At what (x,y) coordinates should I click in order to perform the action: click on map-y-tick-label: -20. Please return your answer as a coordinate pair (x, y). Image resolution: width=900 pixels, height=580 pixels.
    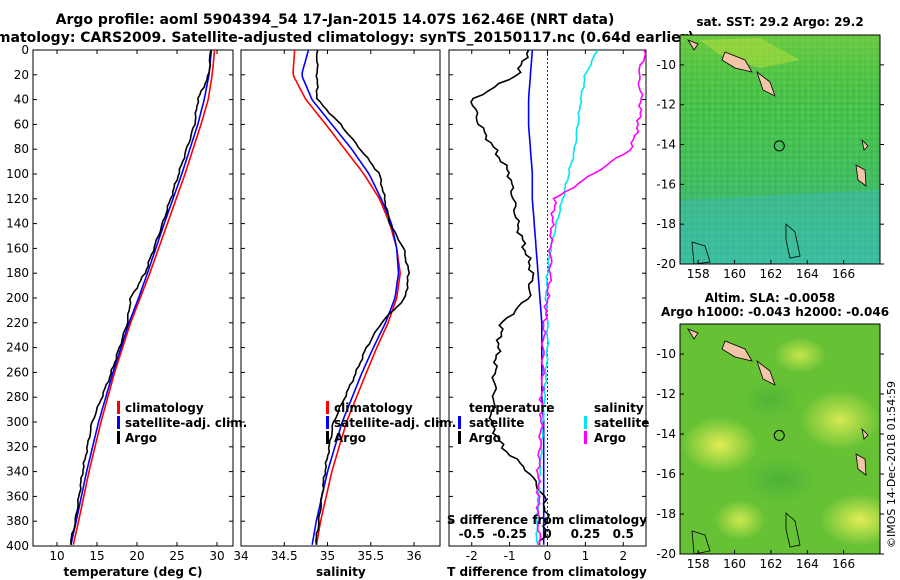
    Looking at the image, I should click on (666, 554).